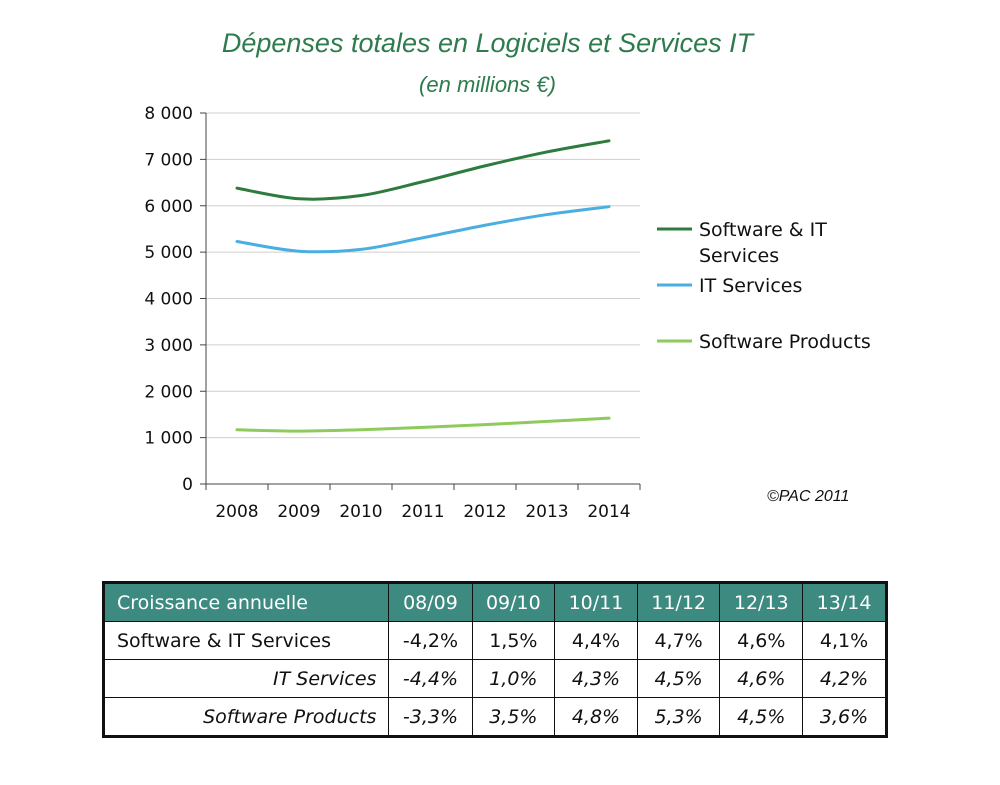  I want to click on table-cell: 3,6%, so click(844, 717).